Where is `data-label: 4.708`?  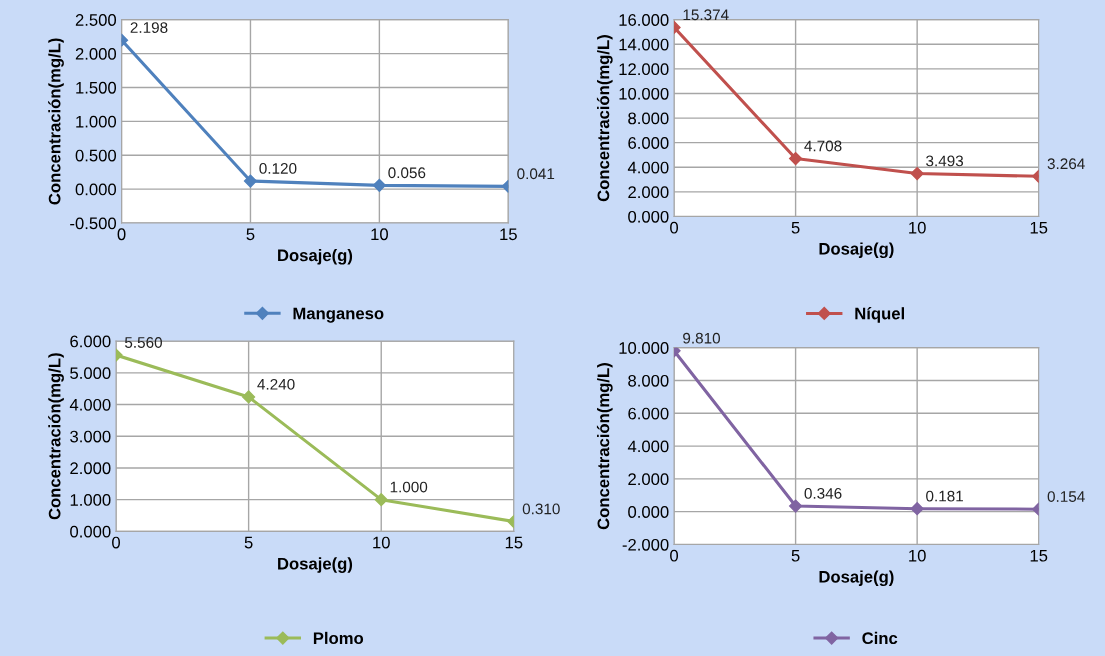
data-label: 4.708 is located at coordinates (823, 146).